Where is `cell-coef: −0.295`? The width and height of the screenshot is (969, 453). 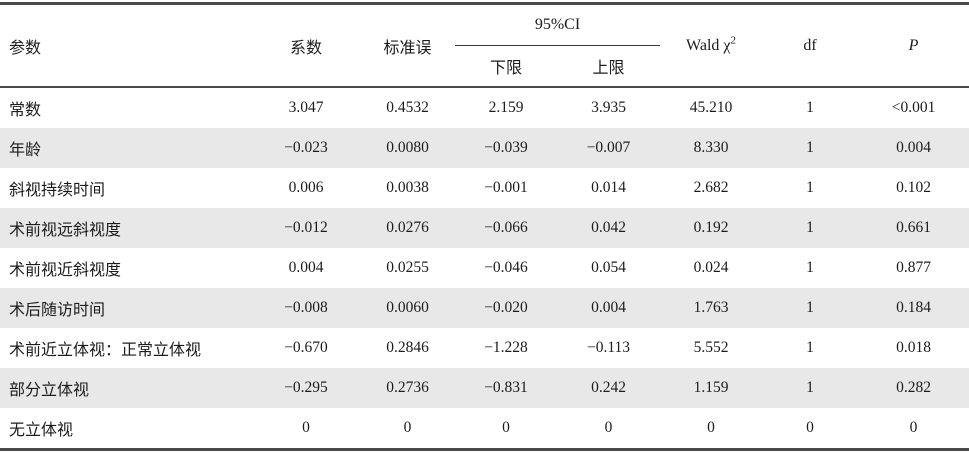 cell-coef: −0.295 is located at coordinates (306, 387).